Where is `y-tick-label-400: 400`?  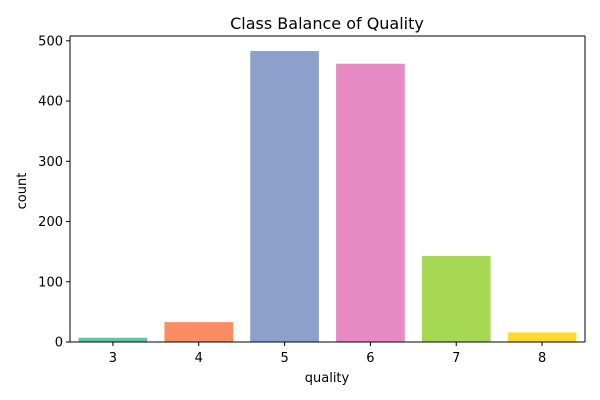
y-tick-label-400: 400 is located at coordinates (50, 102).